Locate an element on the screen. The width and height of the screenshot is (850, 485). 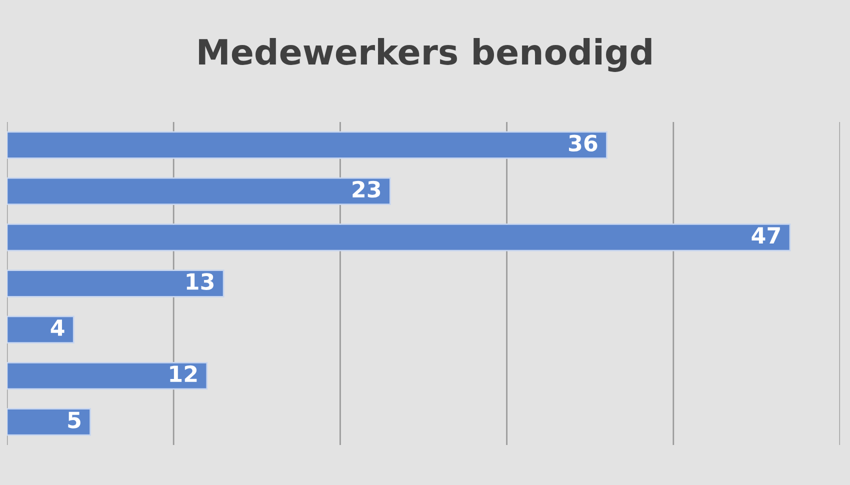
data-label: 12 is located at coordinates (183, 373).